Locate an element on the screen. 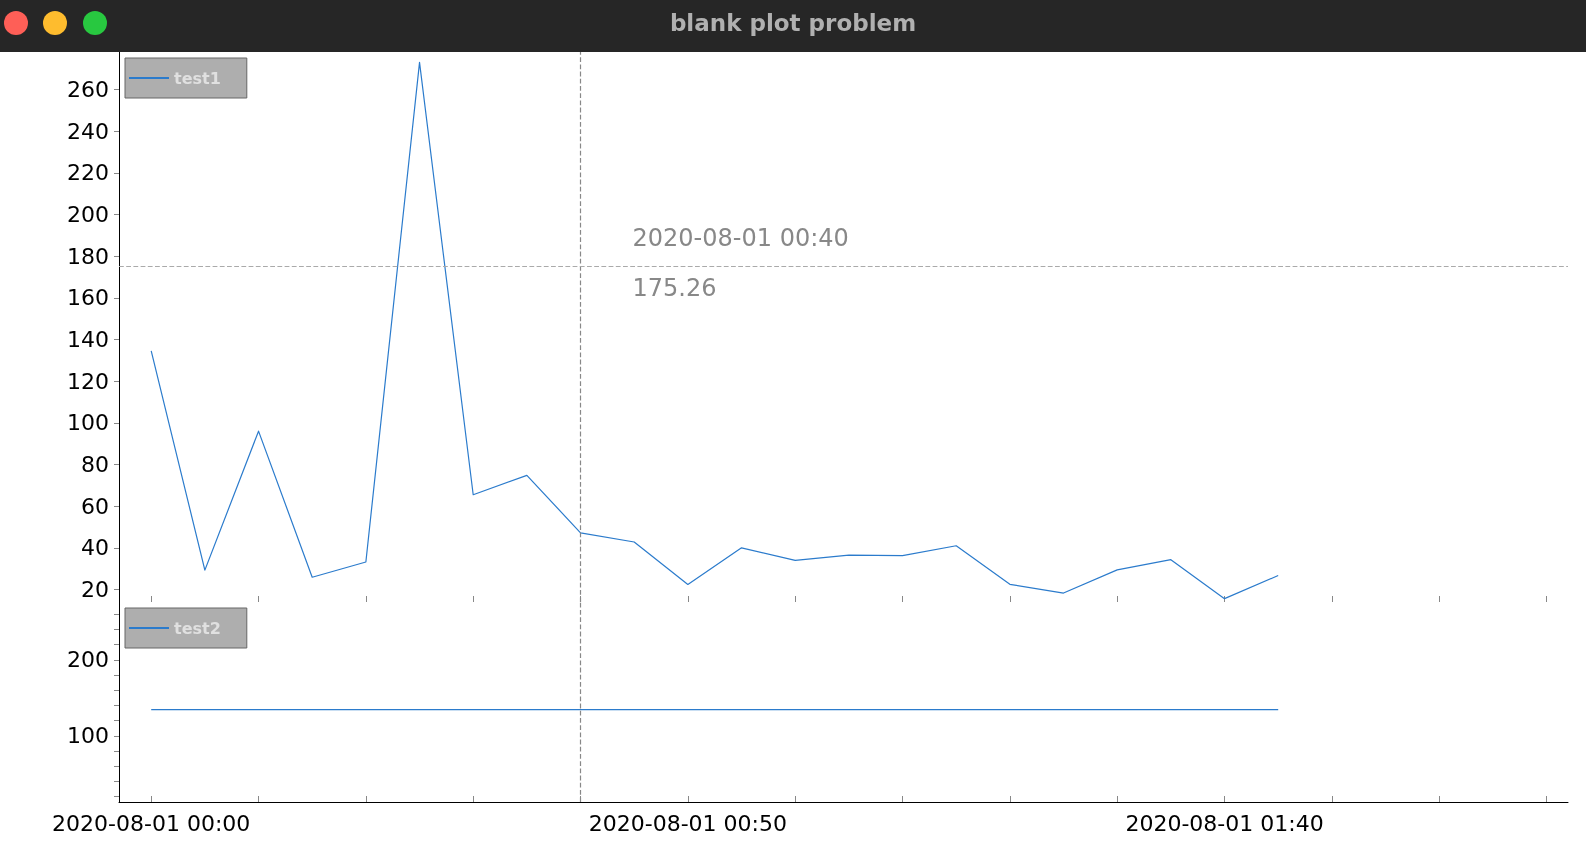 This screenshot has height=848, width=1586. y-tick-label: 20 is located at coordinates (95, 589).